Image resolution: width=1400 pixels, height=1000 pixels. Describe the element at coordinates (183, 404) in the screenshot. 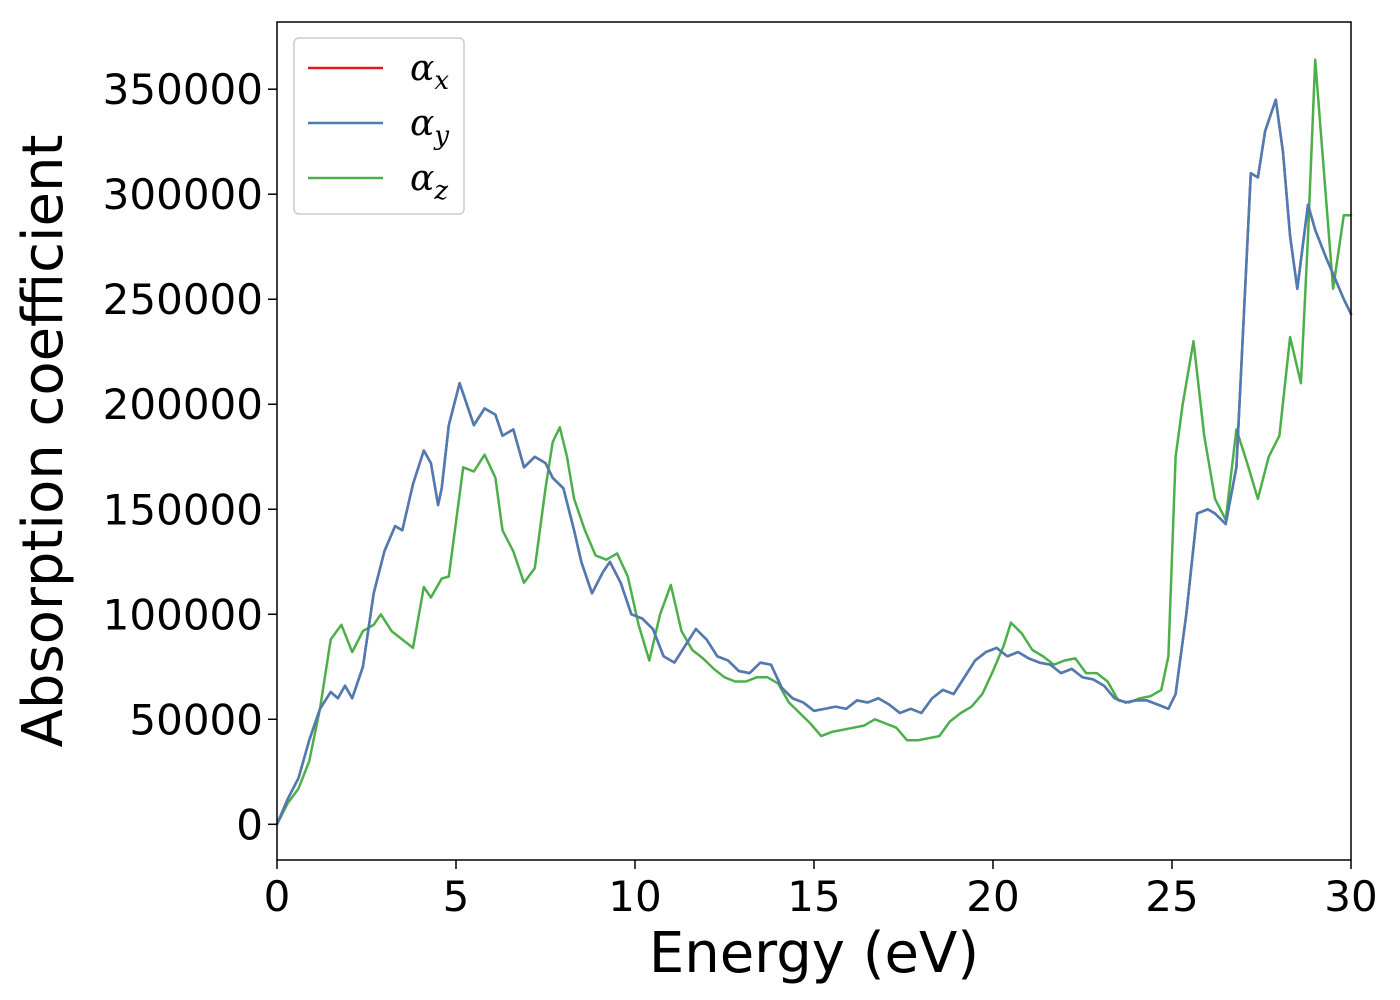

I see `y-tick-label: 200000` at that location.